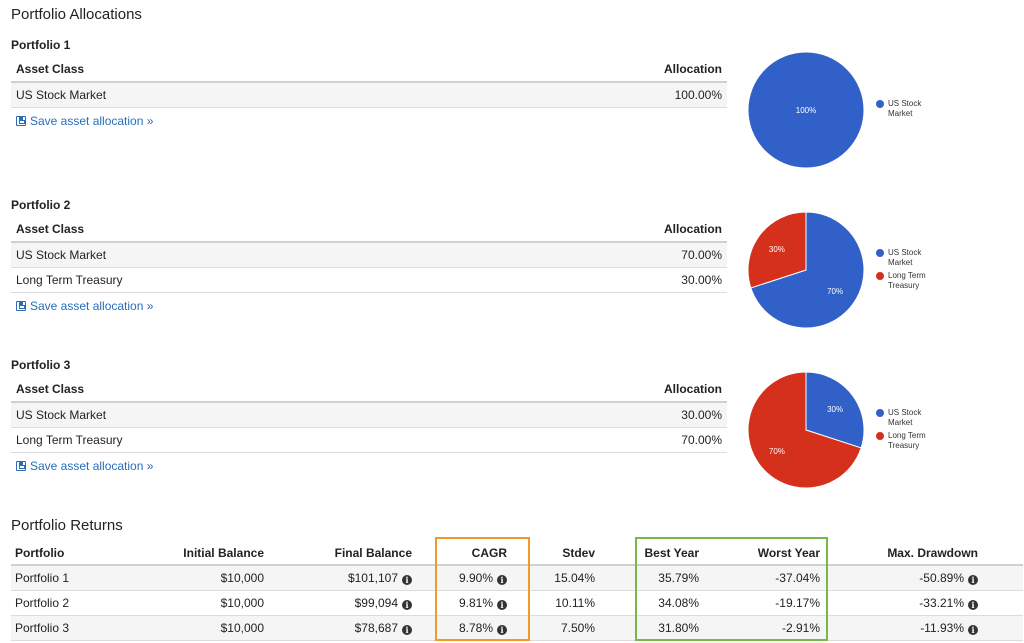  What do you see at coordinates (369, 95) in the screenshot?
I see `table-row: US Stock Market 100.00%` at bounding box center [369, 95].